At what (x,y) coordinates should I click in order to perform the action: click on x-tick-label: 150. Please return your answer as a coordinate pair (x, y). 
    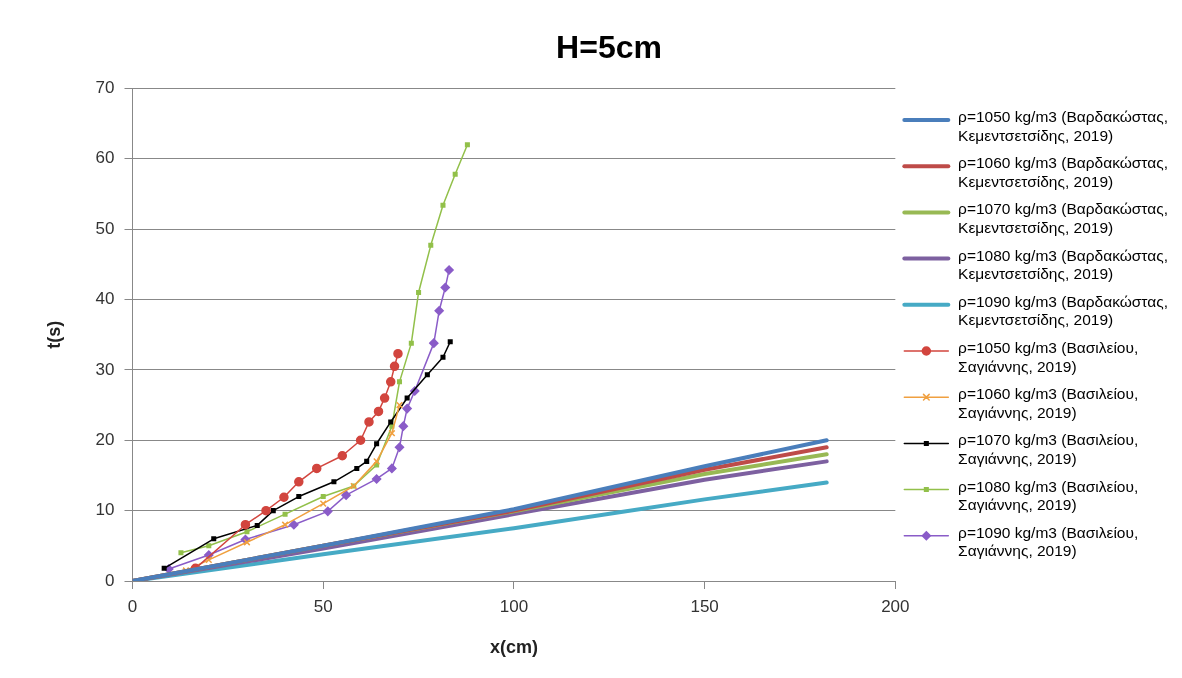
    Looking at the image, I should click on (704, 606).